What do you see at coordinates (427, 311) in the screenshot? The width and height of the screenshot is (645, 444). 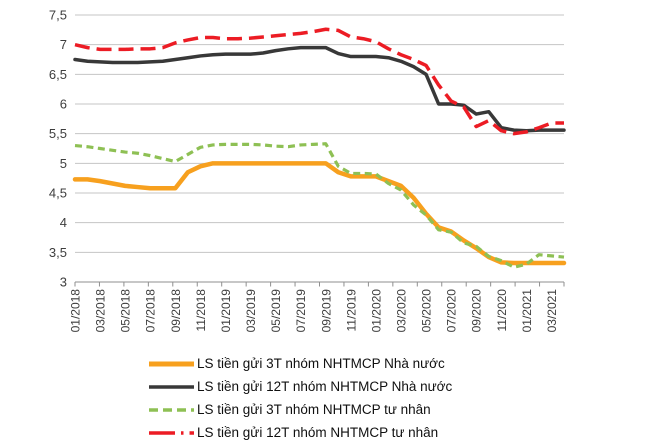 I see `x-tick-label: 05/2020` at bounding box center [427, 311].